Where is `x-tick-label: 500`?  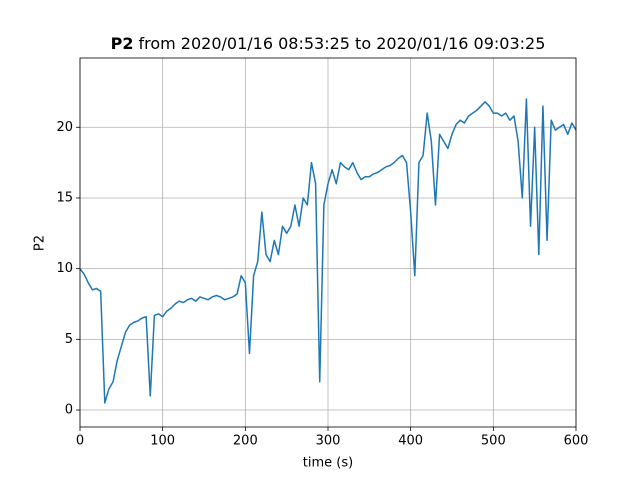 x-tick-label: 500 is located at coordinates (493, 441).